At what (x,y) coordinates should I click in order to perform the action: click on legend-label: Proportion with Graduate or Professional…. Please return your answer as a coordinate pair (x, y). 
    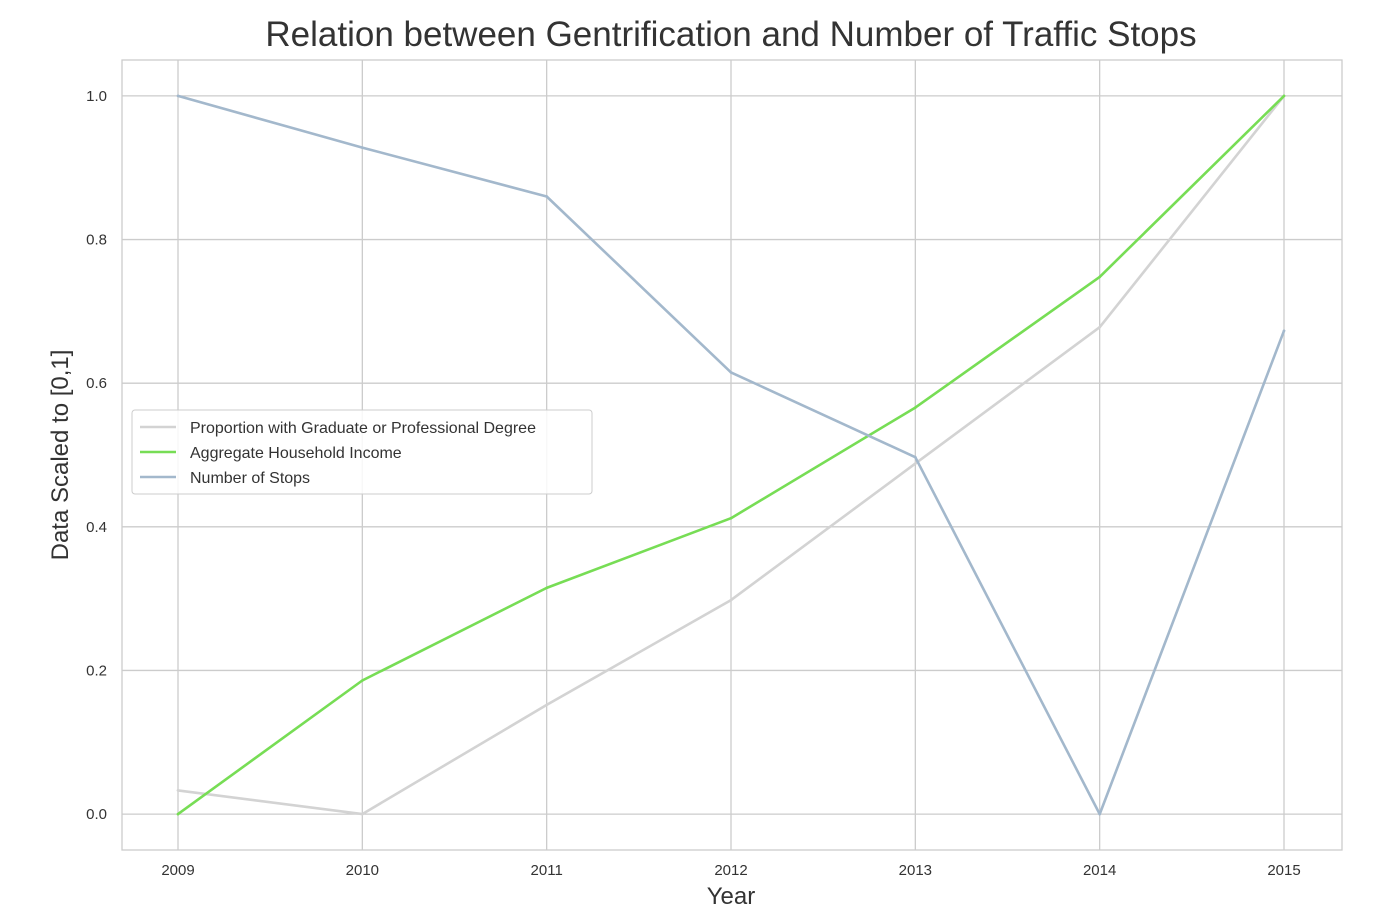
    Looking at the image, I should click on (363, 428).